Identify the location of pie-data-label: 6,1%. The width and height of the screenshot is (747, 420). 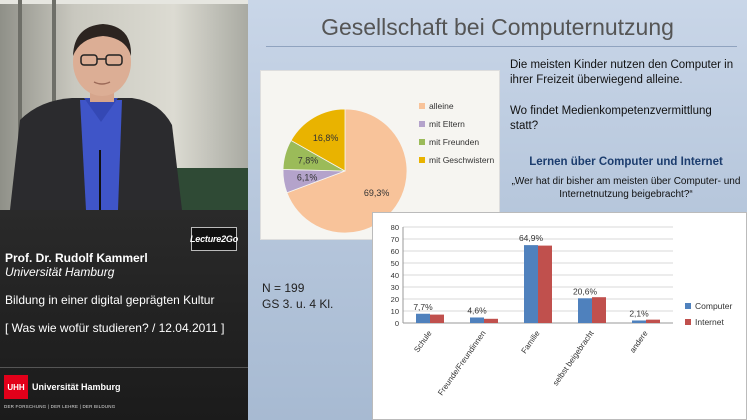
(307, 177).